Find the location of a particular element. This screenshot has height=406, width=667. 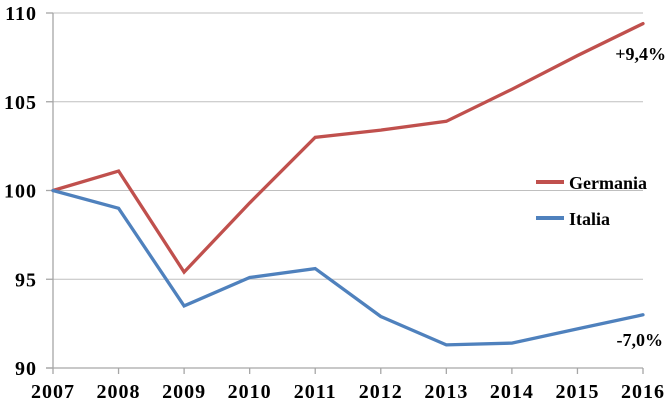

x-tick-label: 2015 is located at coordinates (577, 392).